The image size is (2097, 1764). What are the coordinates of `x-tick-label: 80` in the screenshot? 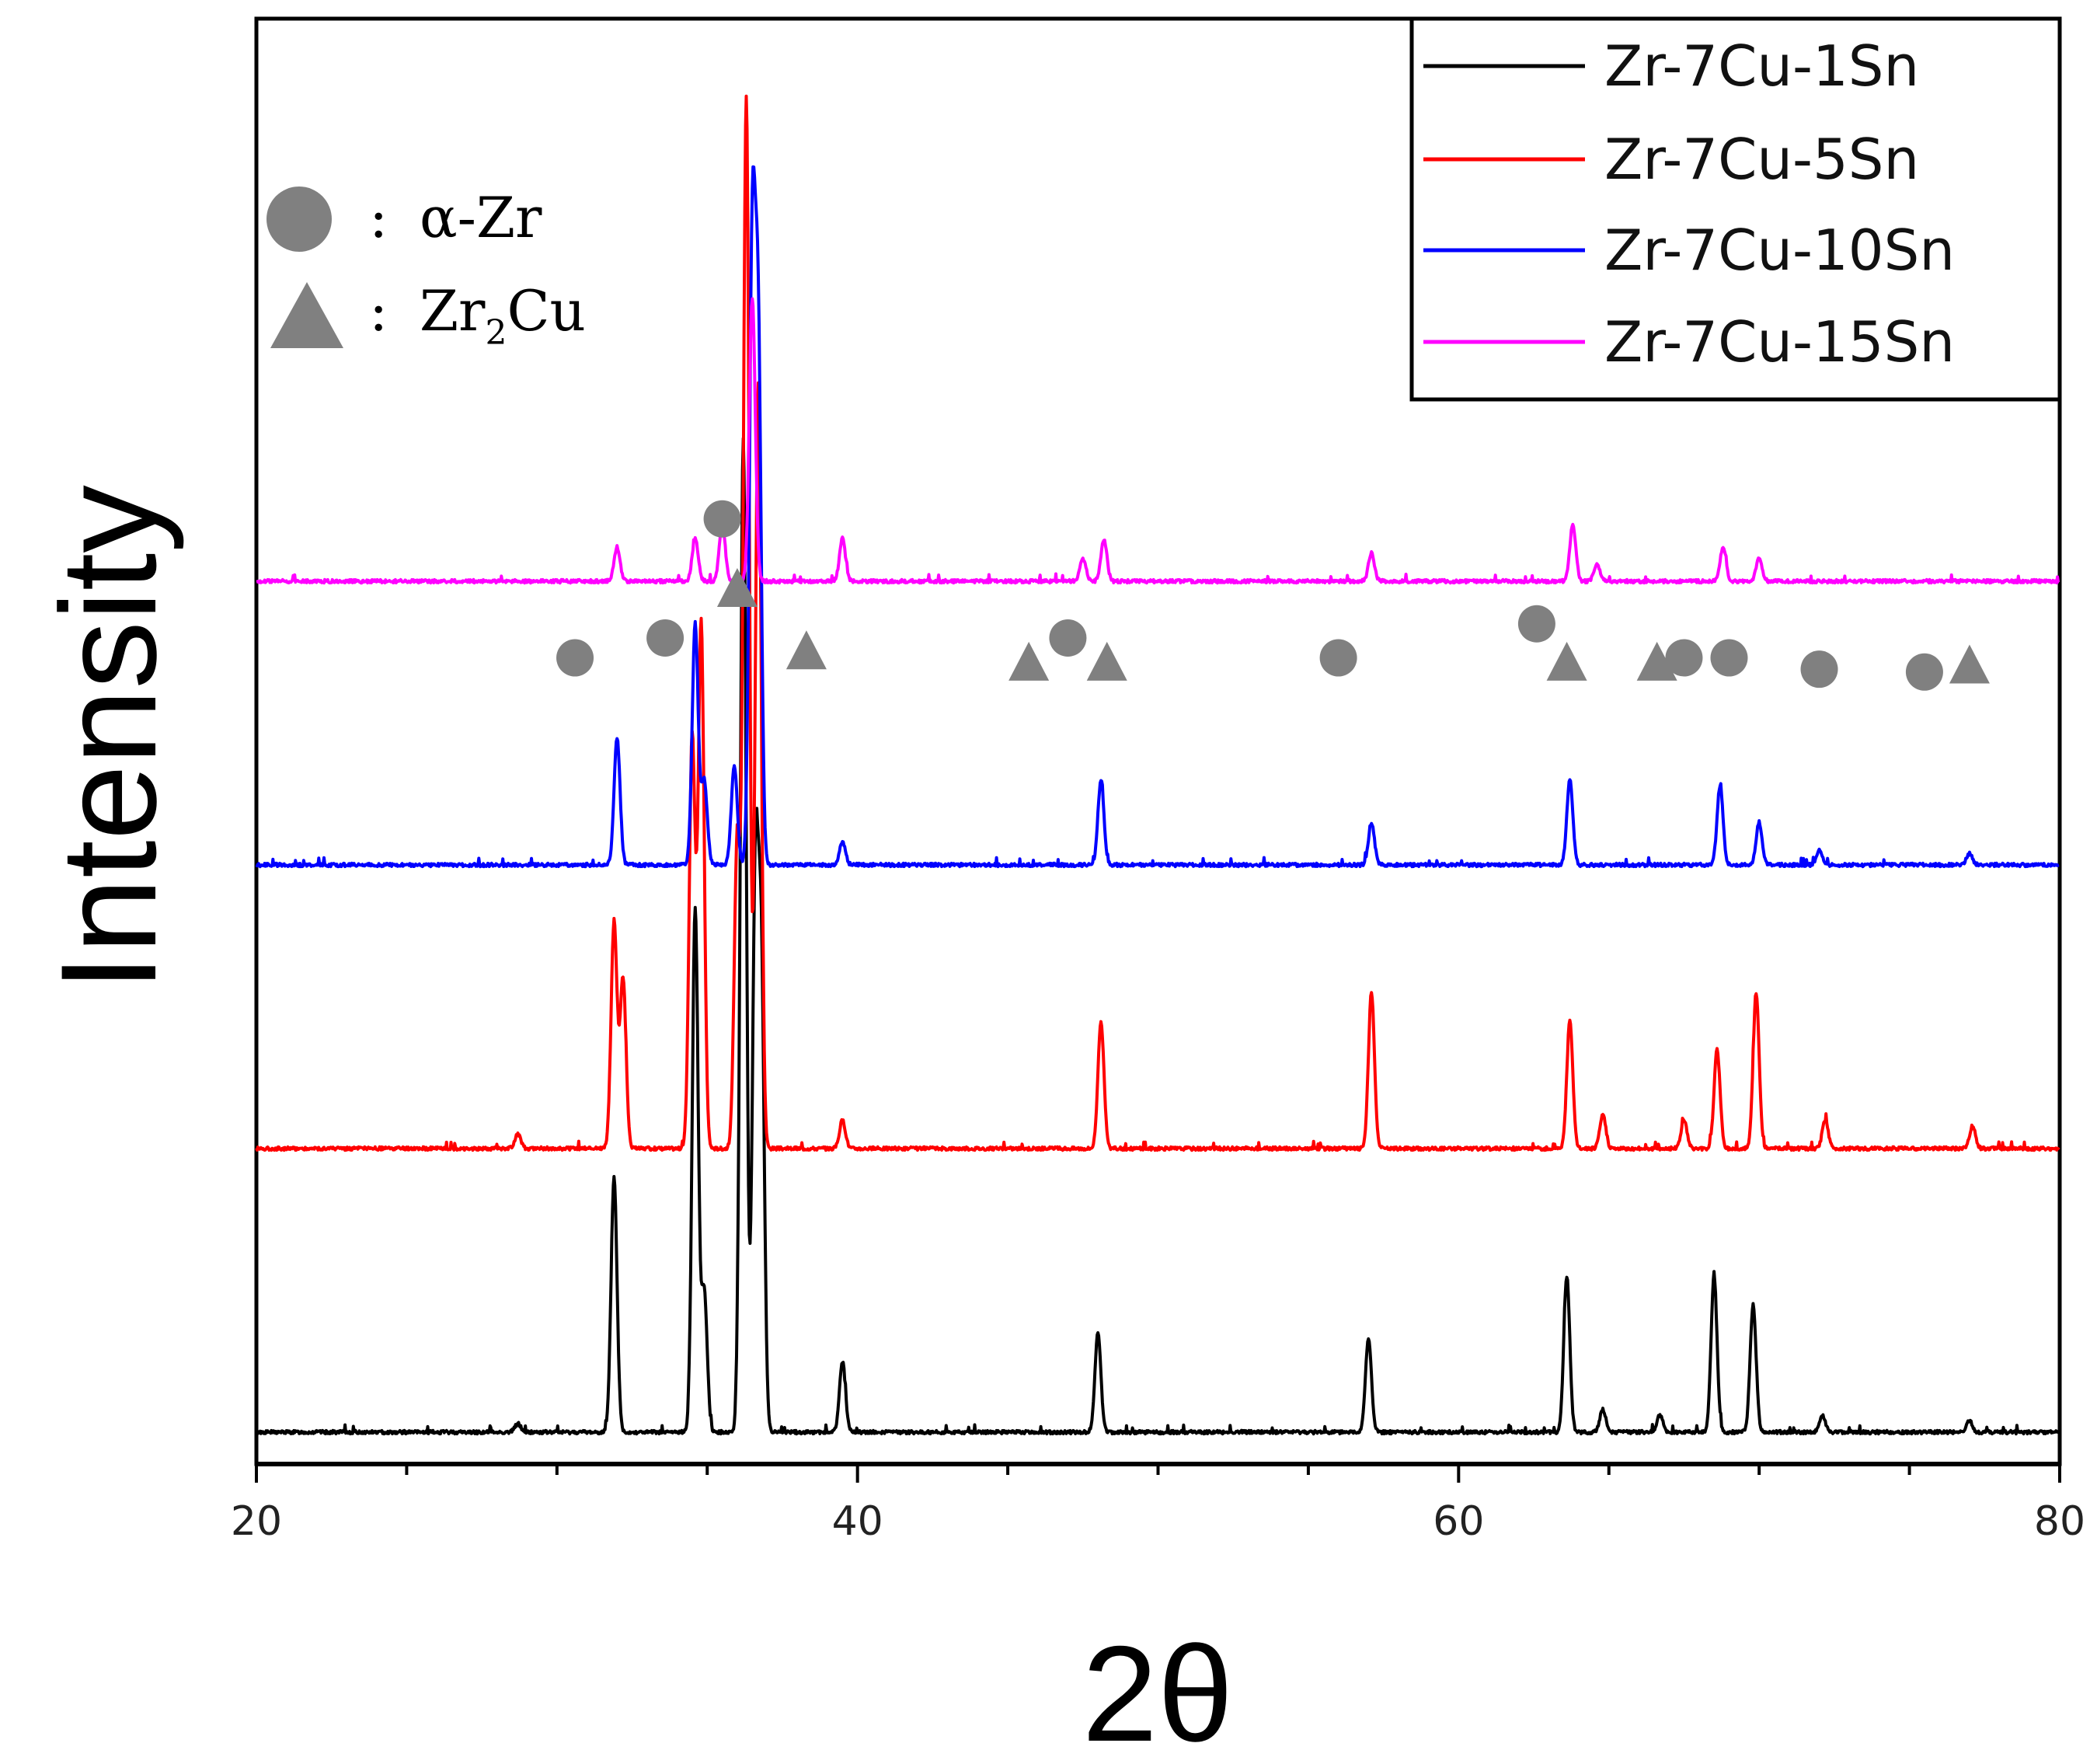 It's located at (2059, 1521).